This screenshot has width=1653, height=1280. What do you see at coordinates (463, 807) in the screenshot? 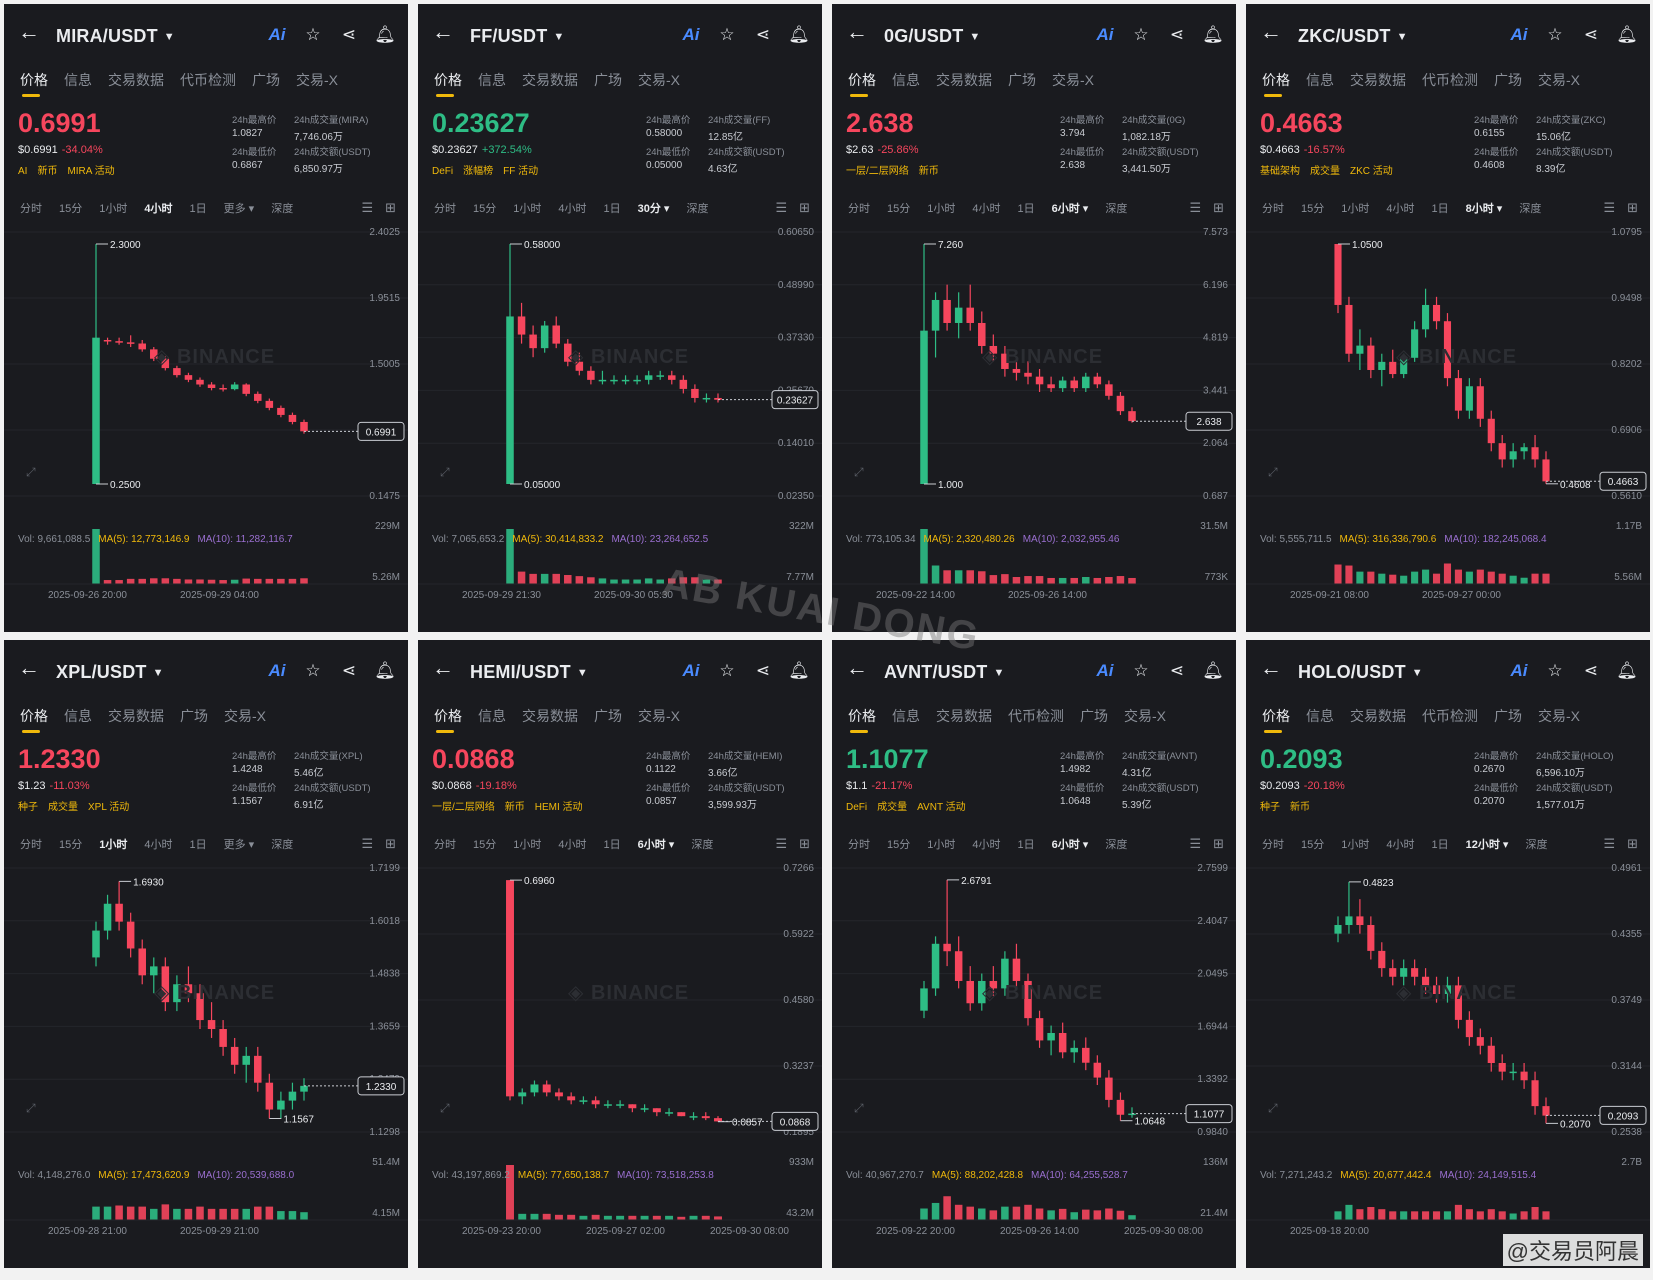
I see `tag: 一层/二层网络` at bounding box center [463, 807].